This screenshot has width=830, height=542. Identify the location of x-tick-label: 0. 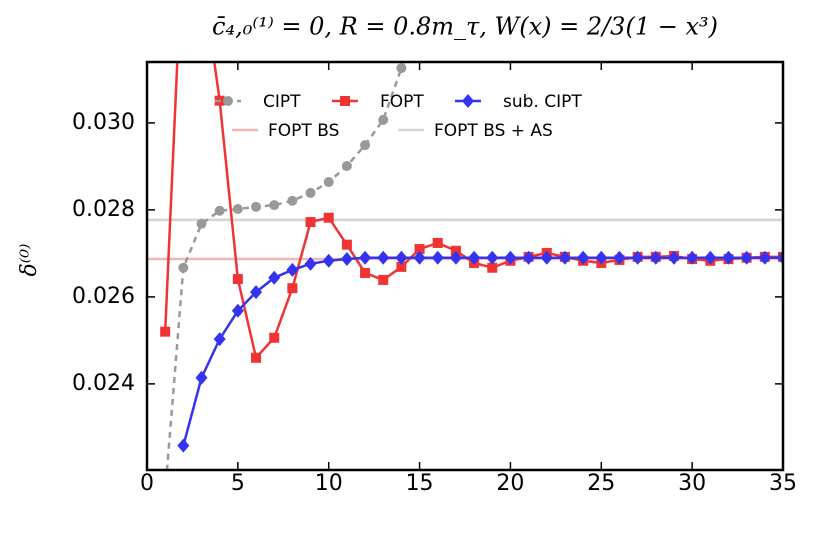
(147, 483).